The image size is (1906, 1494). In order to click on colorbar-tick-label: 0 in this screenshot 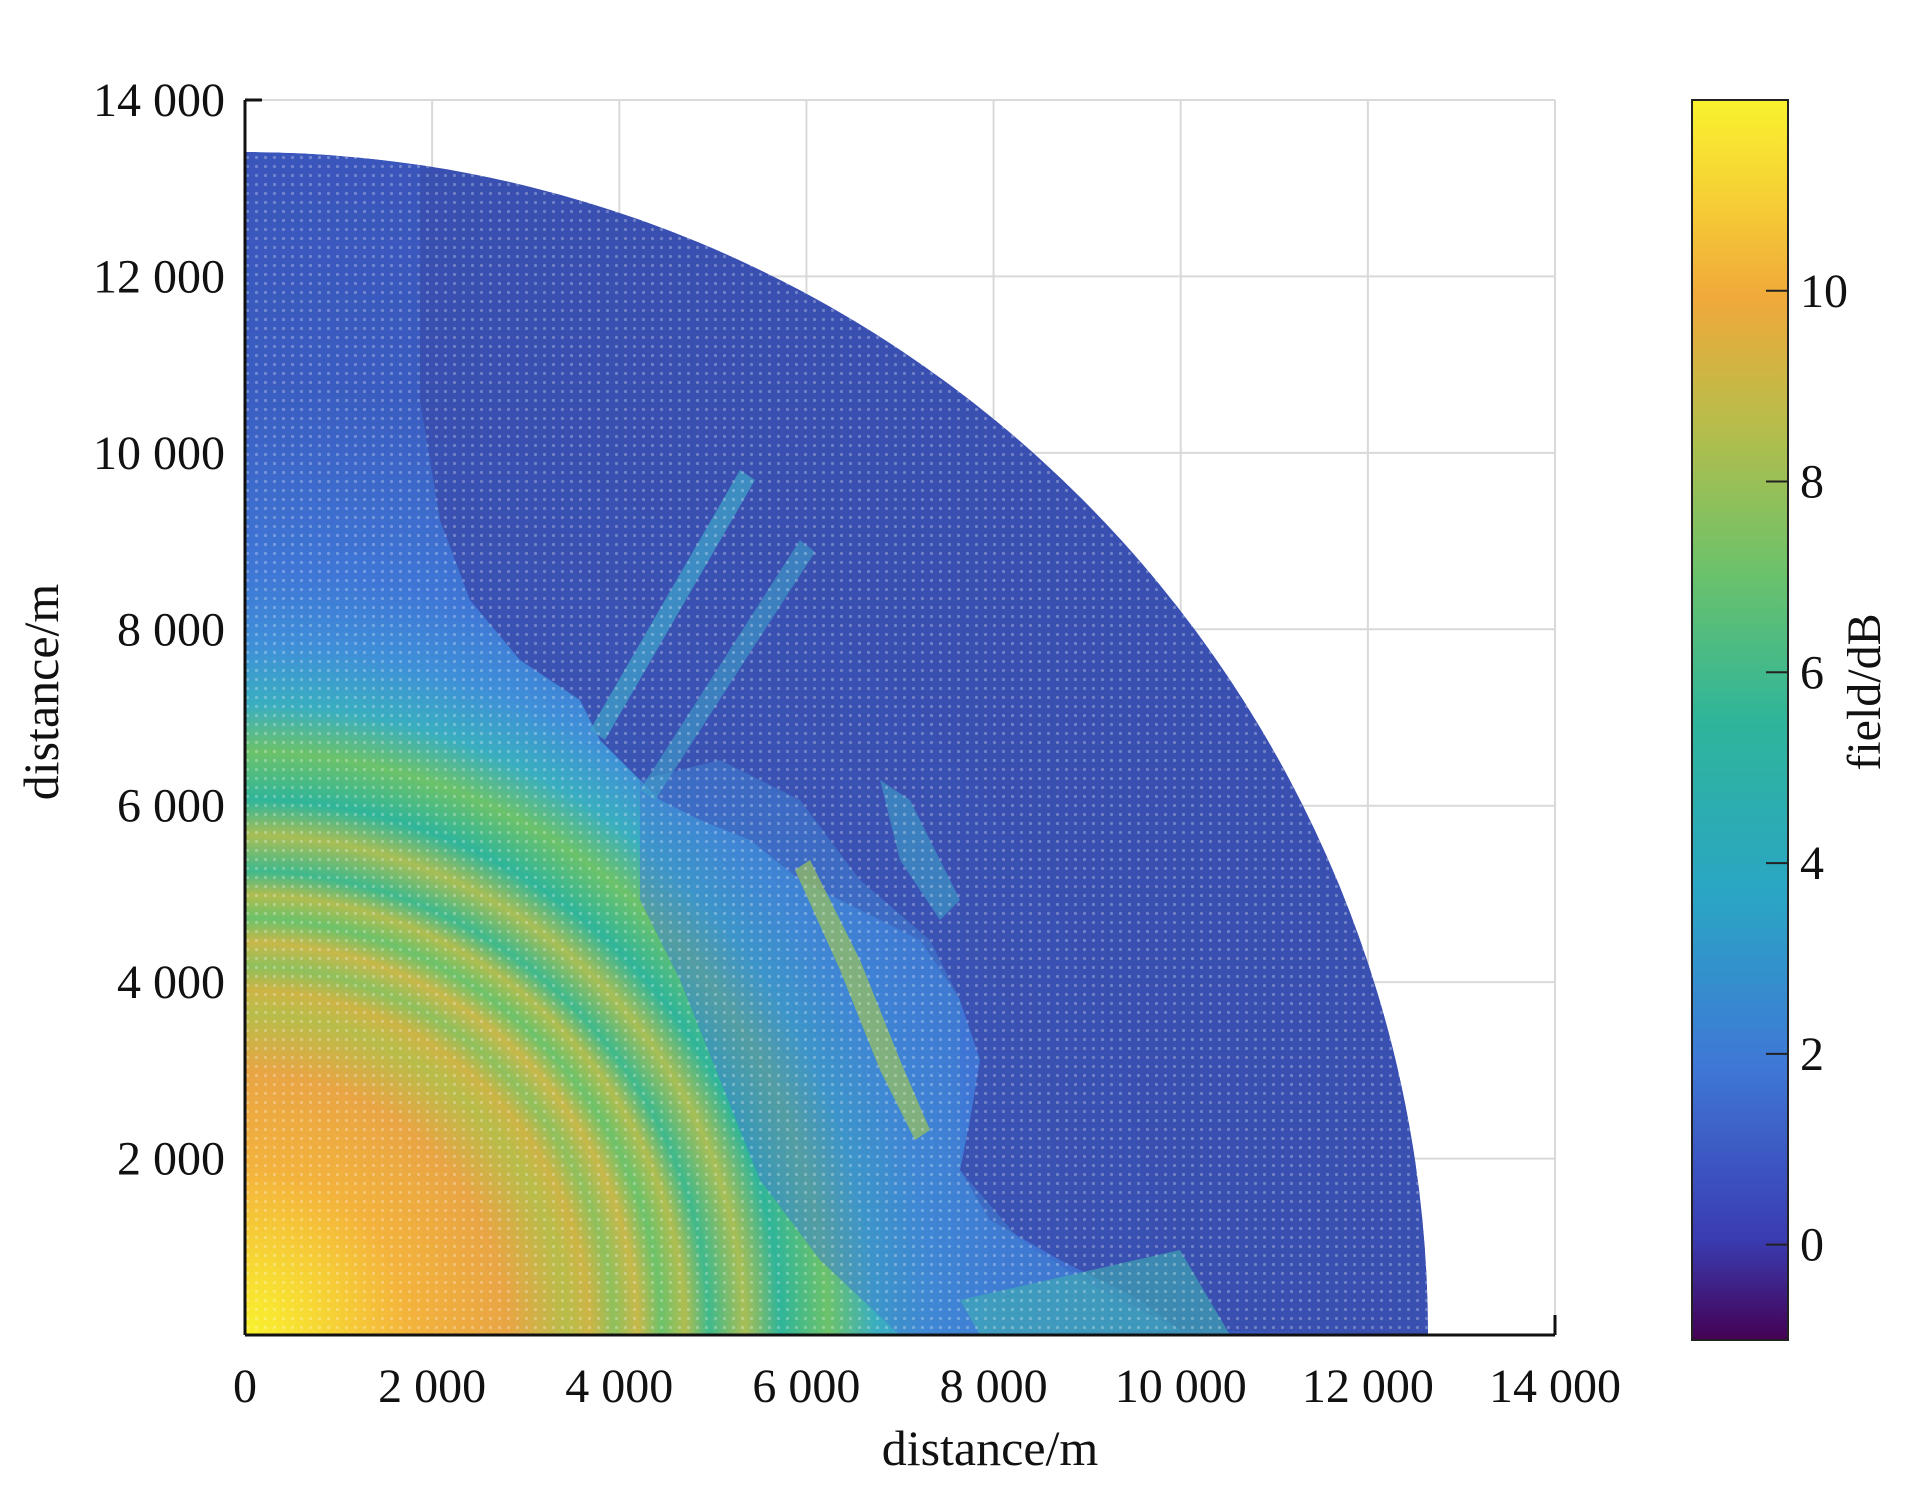, I will do `click(1812, 1245)`.